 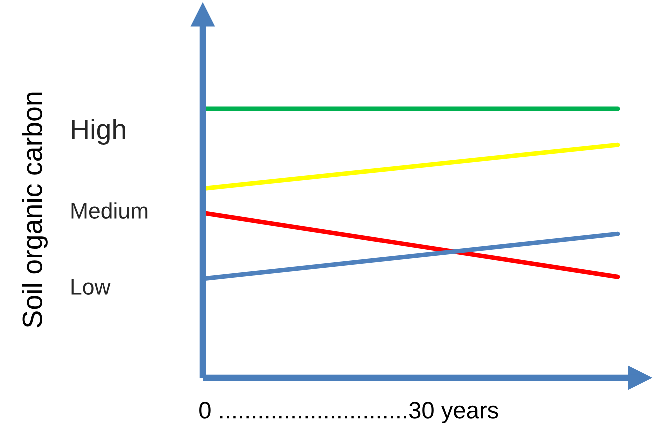 I want to click on y-axis-title: Soil organic carbon, so click(x=35, y=210).